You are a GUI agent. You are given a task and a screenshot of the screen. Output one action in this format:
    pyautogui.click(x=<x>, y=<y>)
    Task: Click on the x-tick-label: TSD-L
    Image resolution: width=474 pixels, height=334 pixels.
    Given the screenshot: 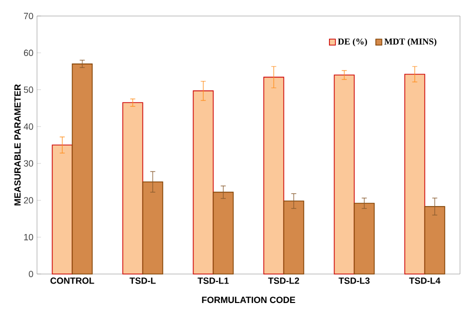 What is the action you would take?
    pyautogui.click(x=143, y=281)
    